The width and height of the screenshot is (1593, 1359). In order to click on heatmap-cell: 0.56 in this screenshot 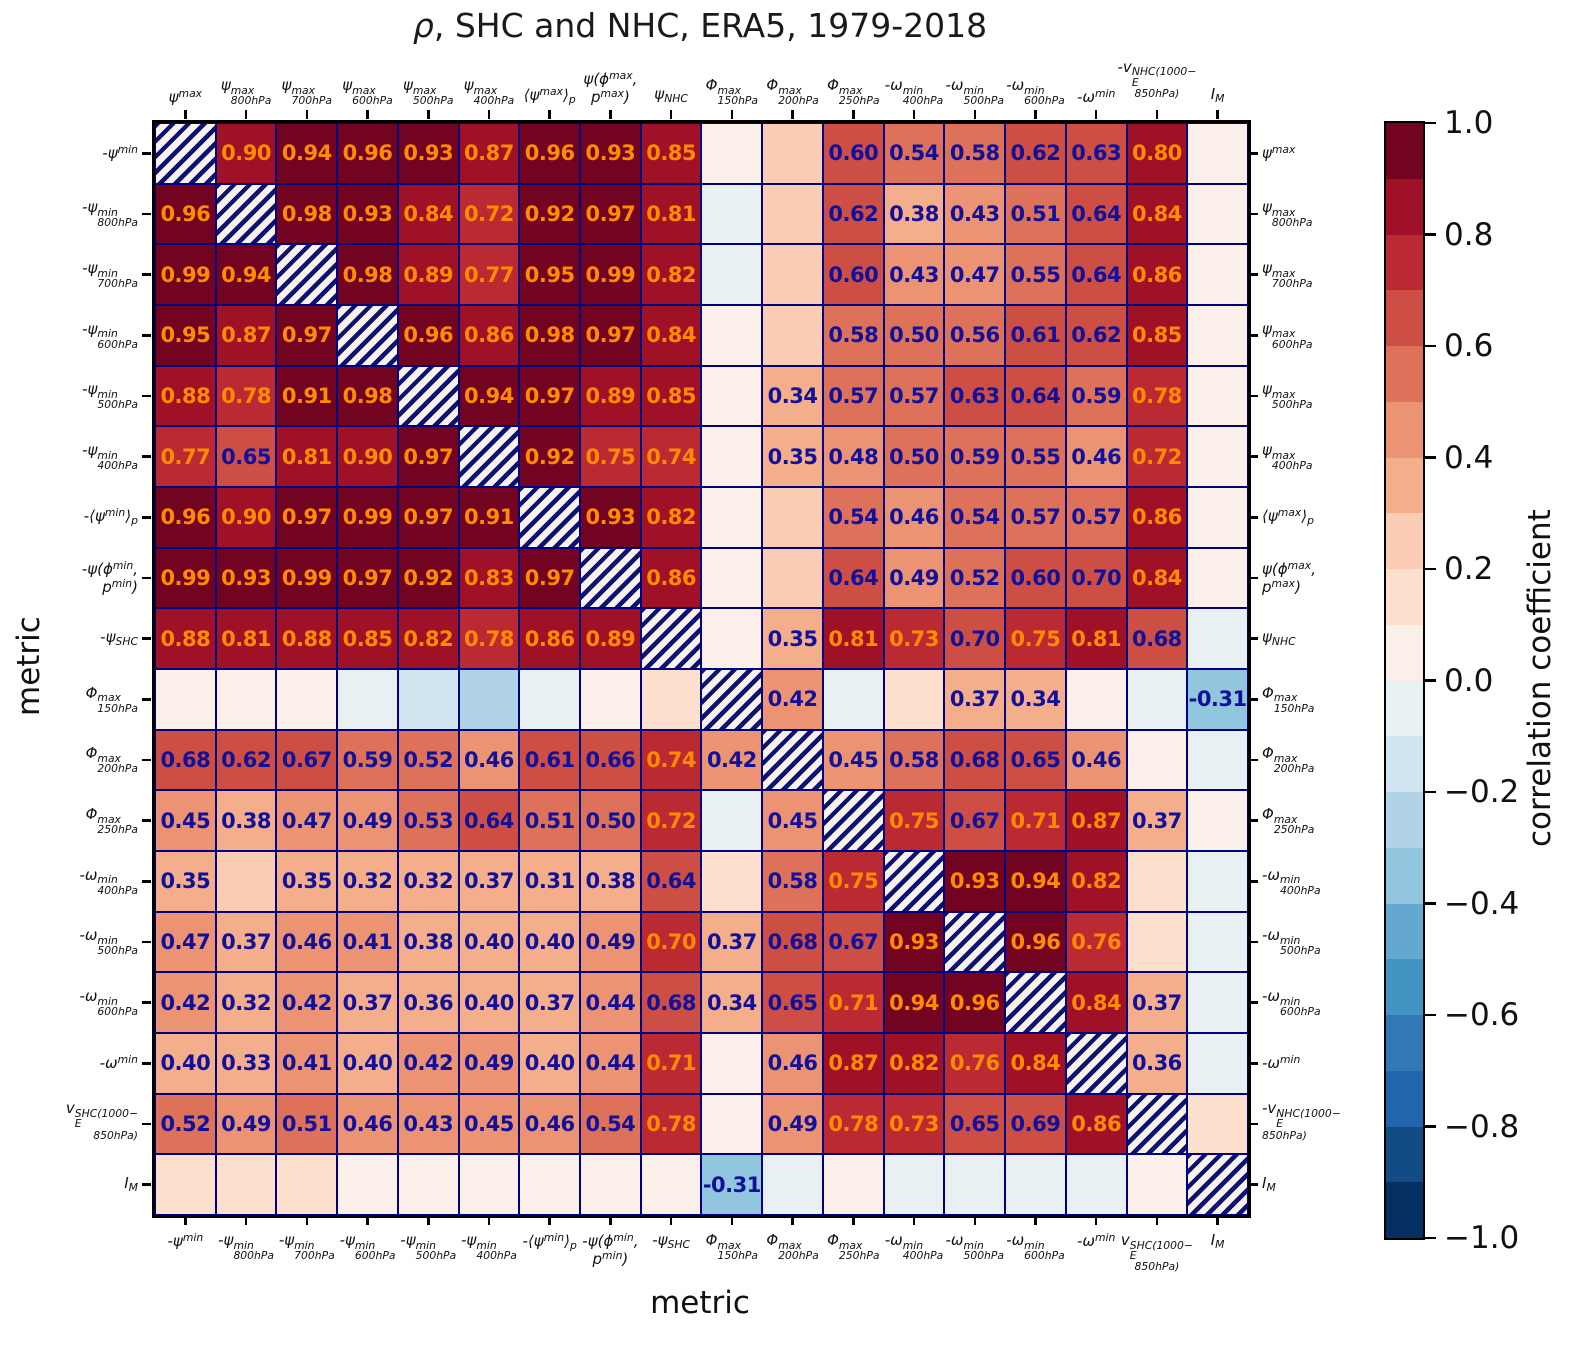, I will do `click(975, 335)`.